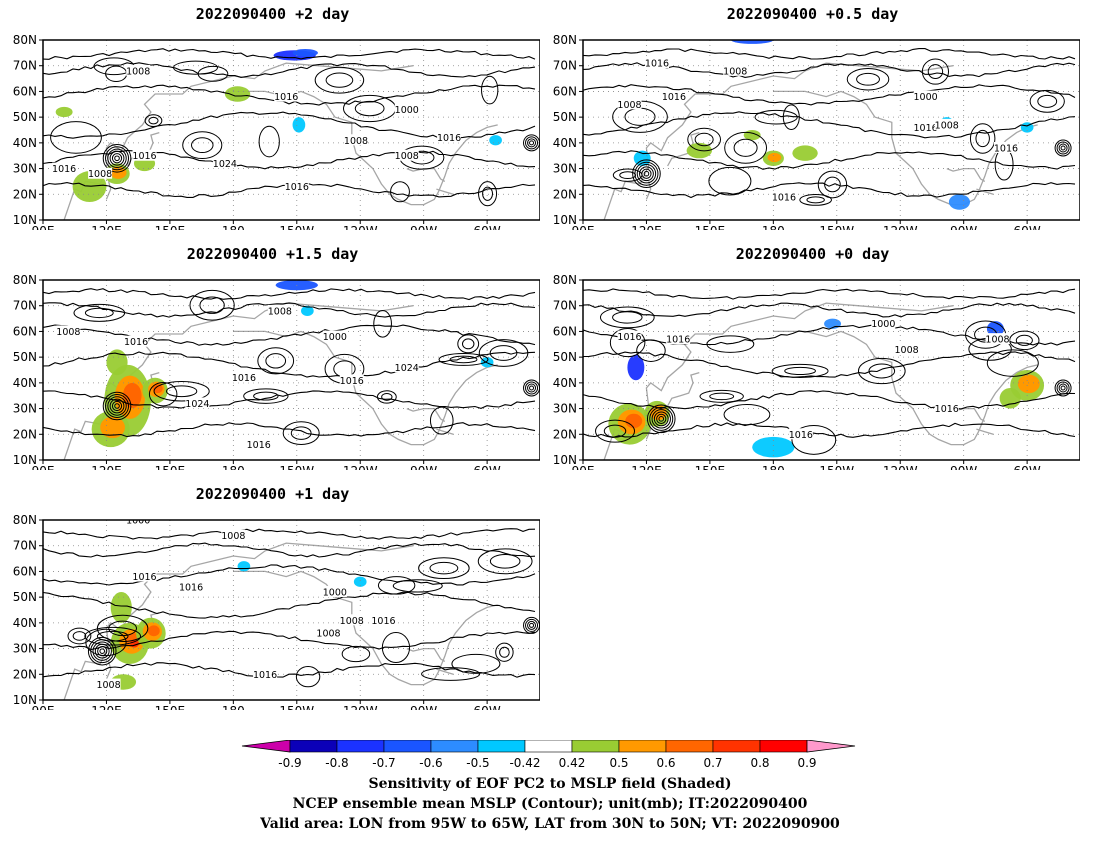 The image size is (1100, 850). Describe the element at coordinates (565, 306) in the screenshot. I see `y-tick-label: 70N` at that location.